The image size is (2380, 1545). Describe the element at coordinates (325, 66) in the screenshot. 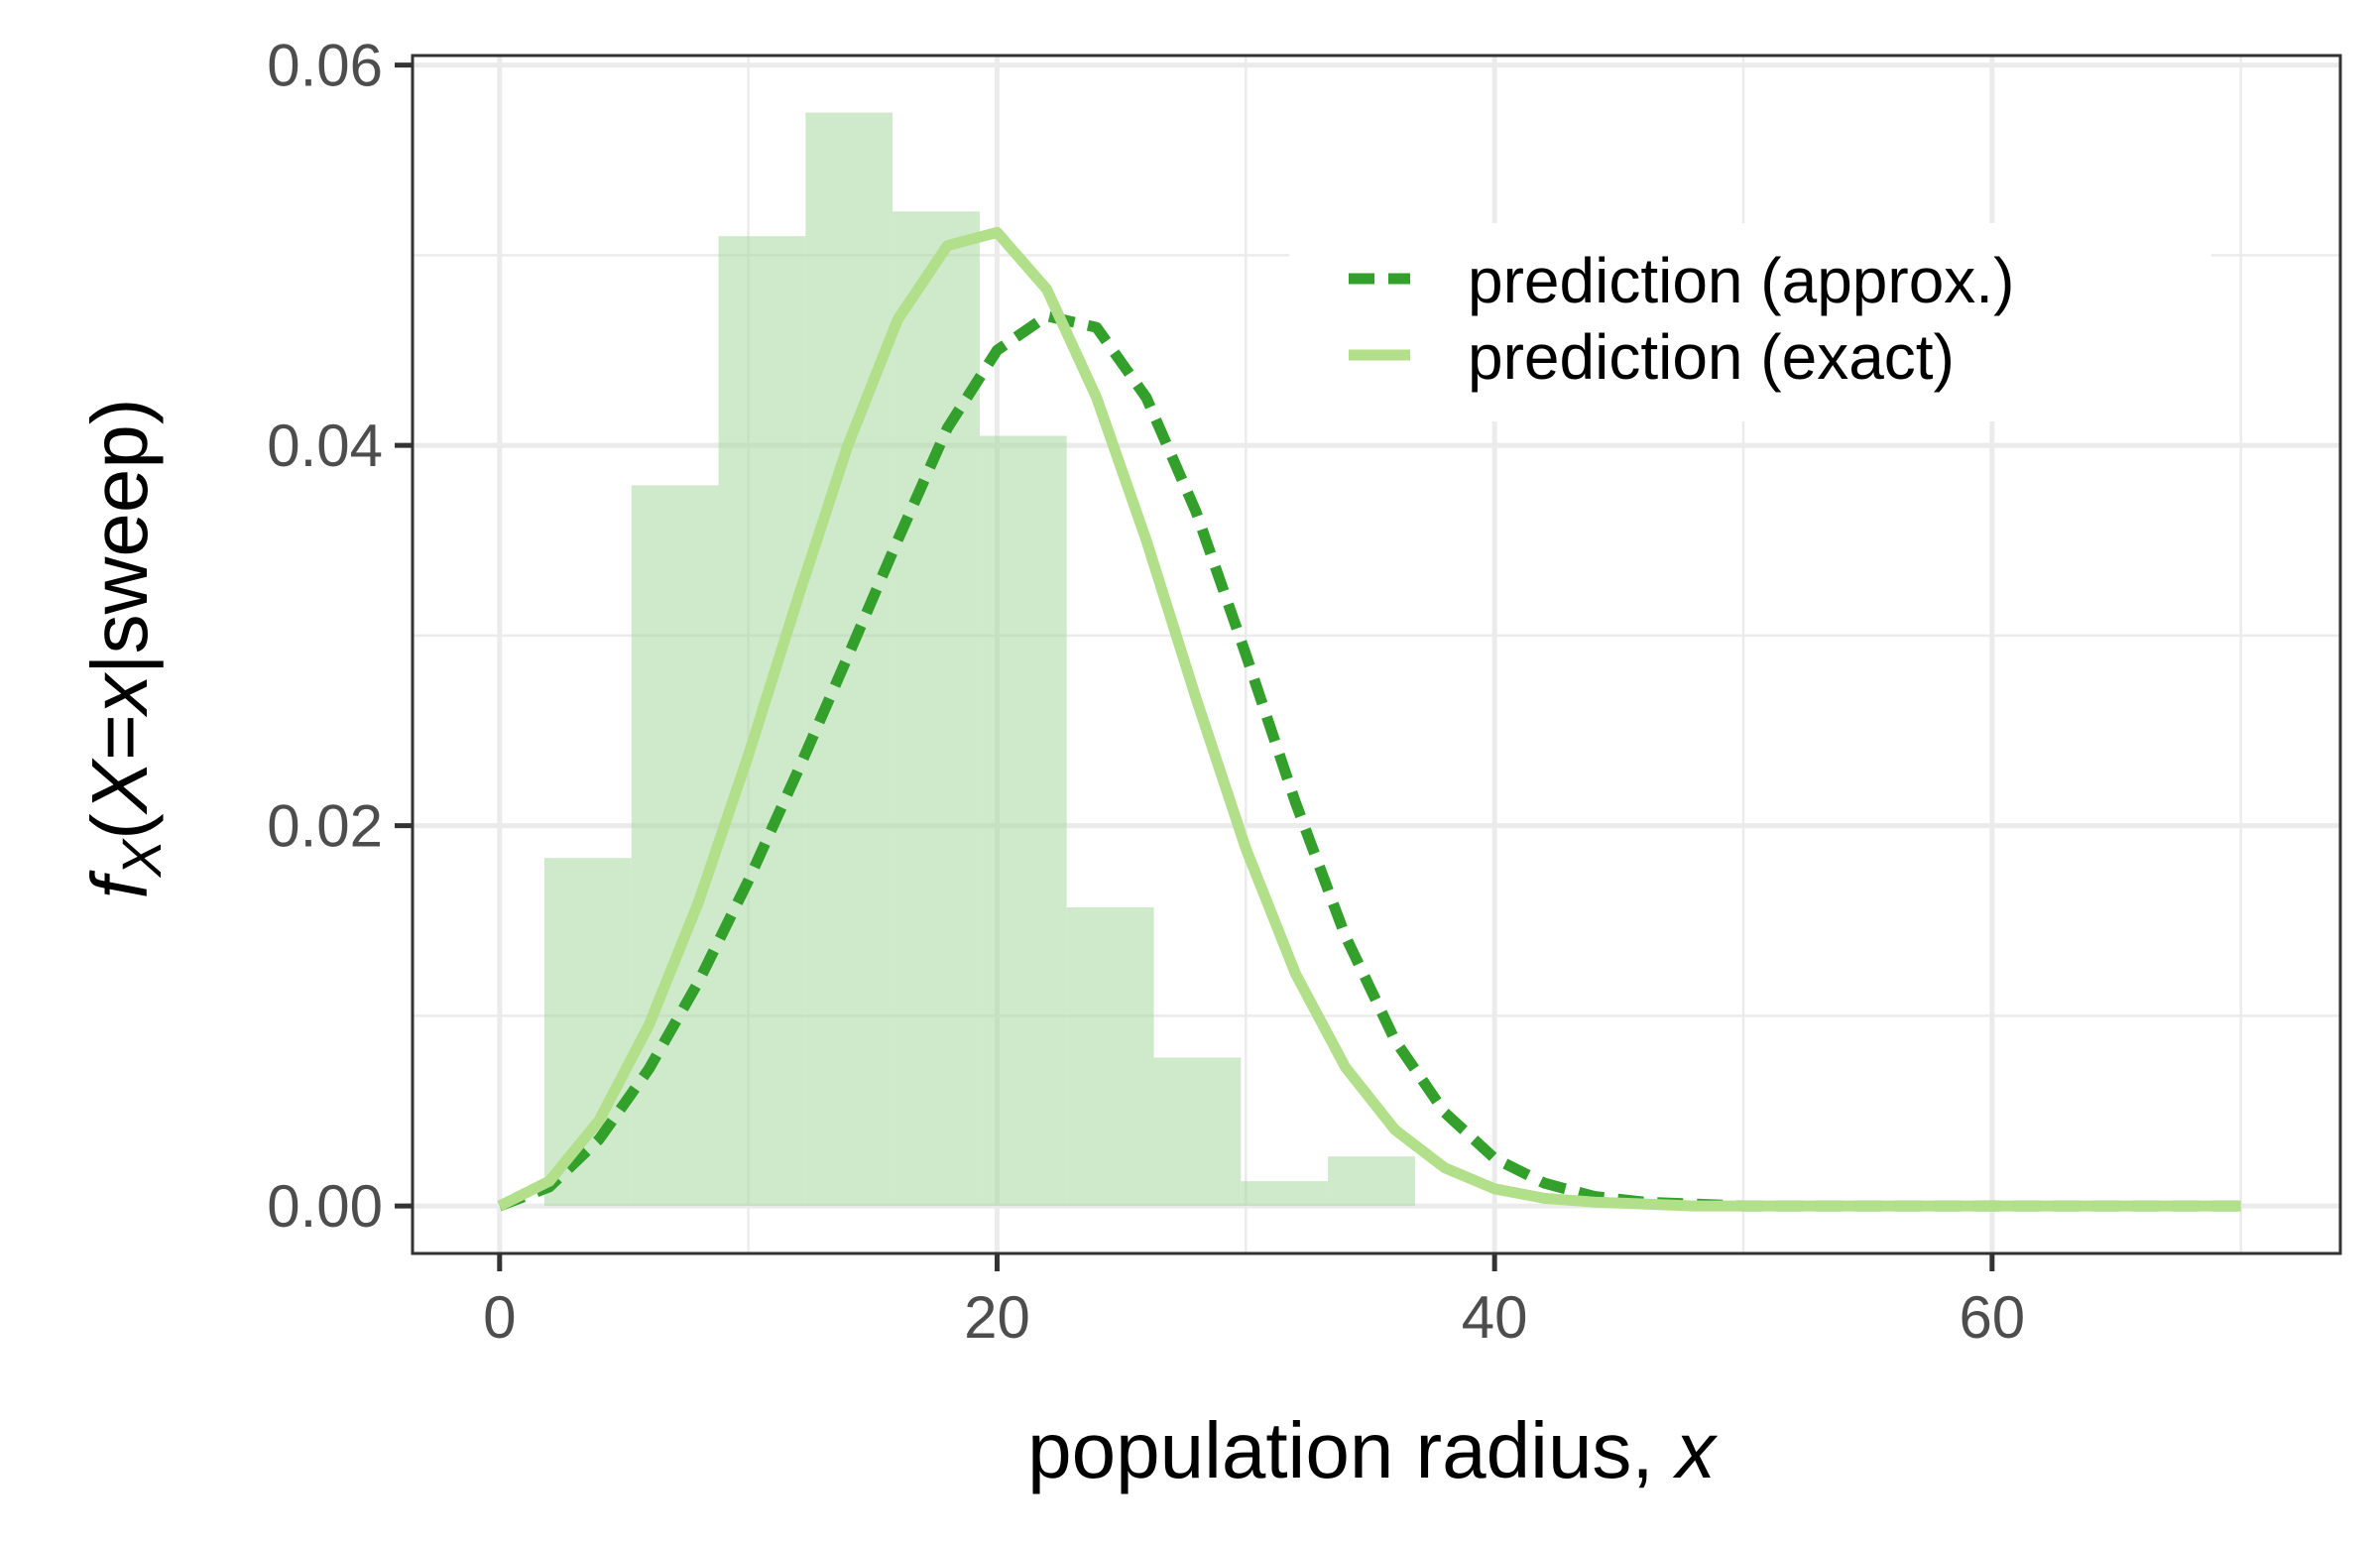

I see `y-tick-label: 0.06` at that location.